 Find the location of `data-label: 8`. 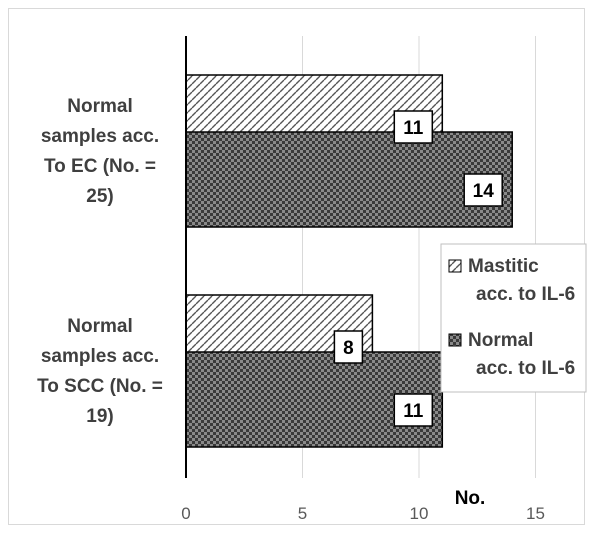

data-label: 8 is located at coordinates (348, 348).